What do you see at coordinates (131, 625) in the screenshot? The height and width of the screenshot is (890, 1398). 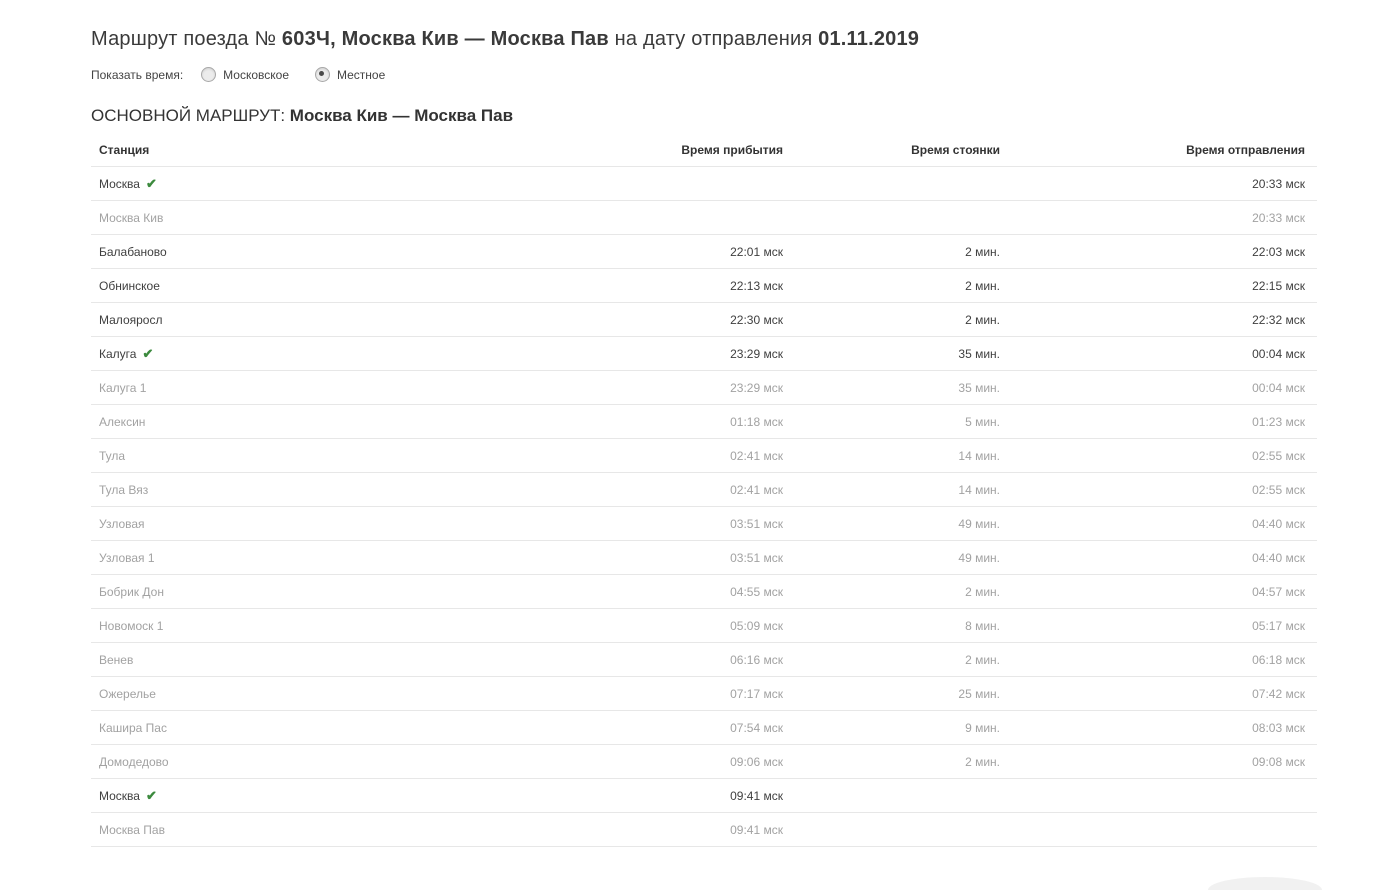 I see `station-name: Новомоск 1` at bounding box center [131, 625].